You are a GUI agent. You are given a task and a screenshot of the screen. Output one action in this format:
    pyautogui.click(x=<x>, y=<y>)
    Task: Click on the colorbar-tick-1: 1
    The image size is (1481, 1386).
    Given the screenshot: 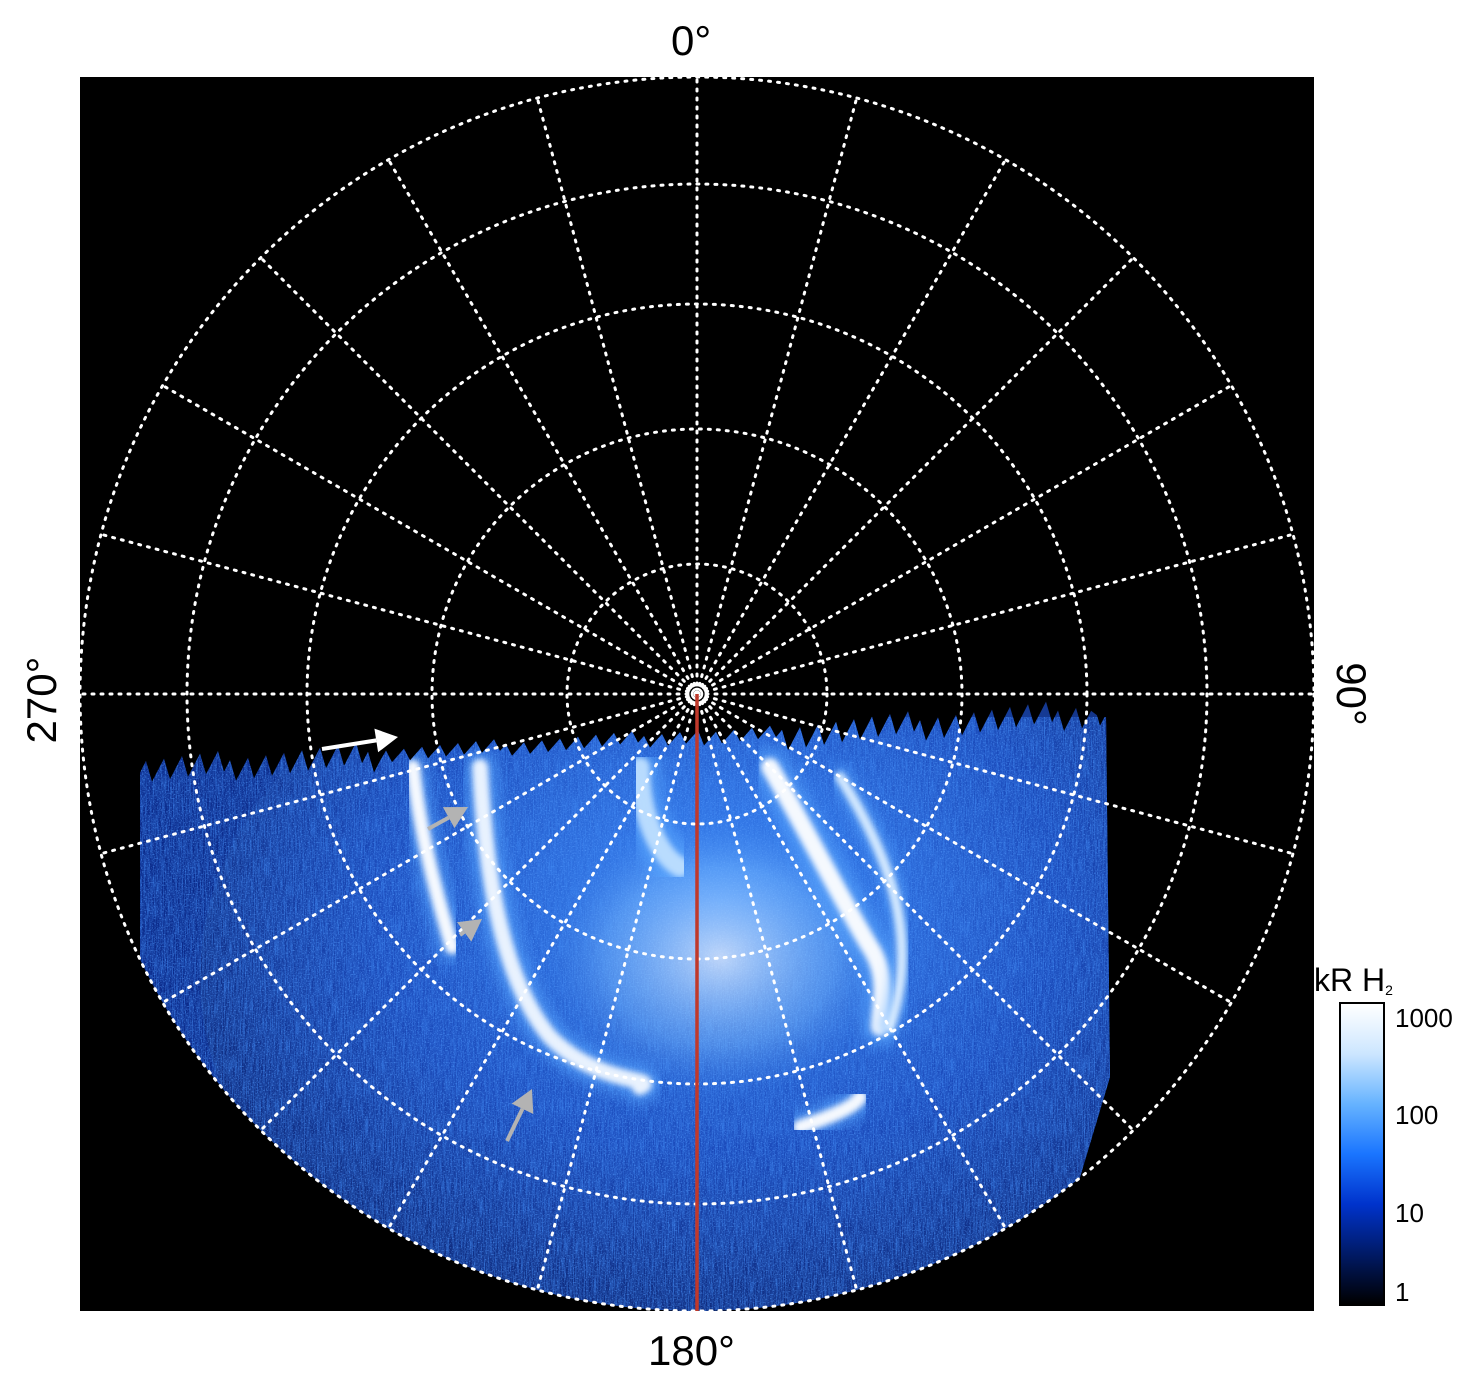 What is the action you would take?
    pyautogui.click(x=1402, y=1292)
    